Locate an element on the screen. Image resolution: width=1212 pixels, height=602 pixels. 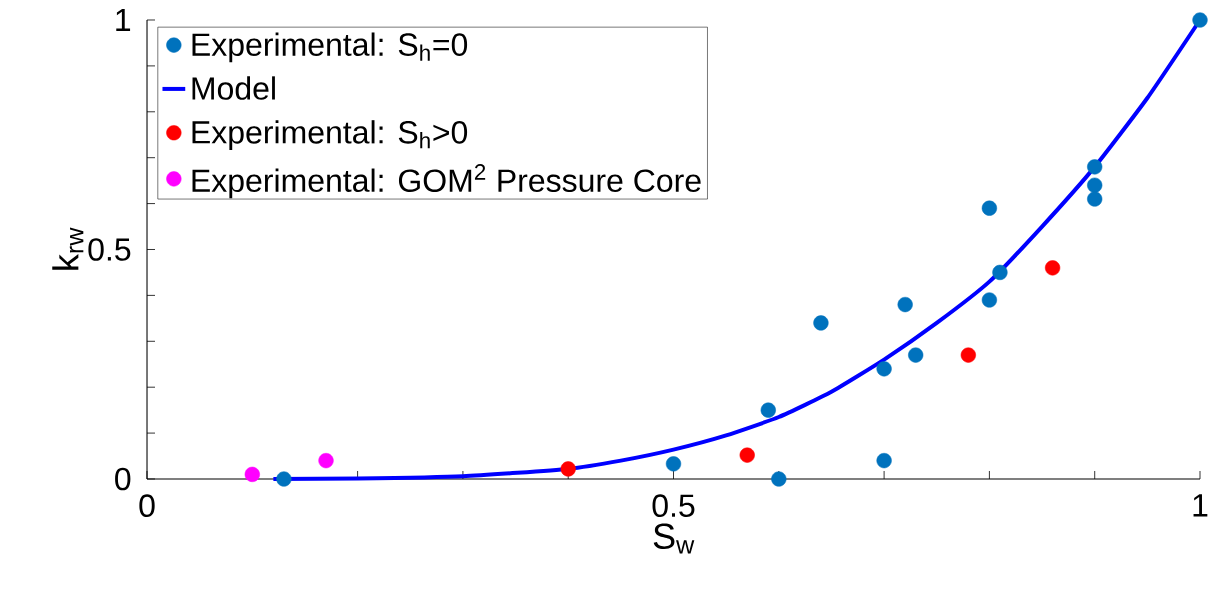
x-tick-label: 0.5 is located at coordinates (673, 506).